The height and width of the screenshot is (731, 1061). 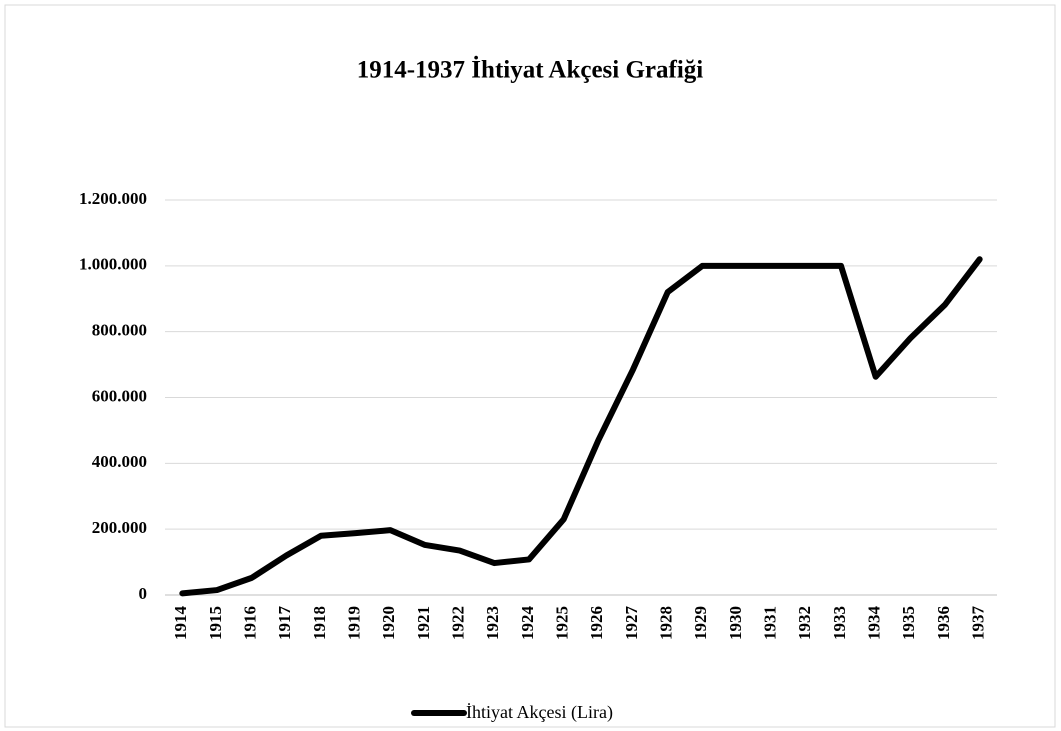 What do you see at coordinates (354, 623) in the screenshot?
I see `x-tick-label: 1919` at bounding box center [354, 623].